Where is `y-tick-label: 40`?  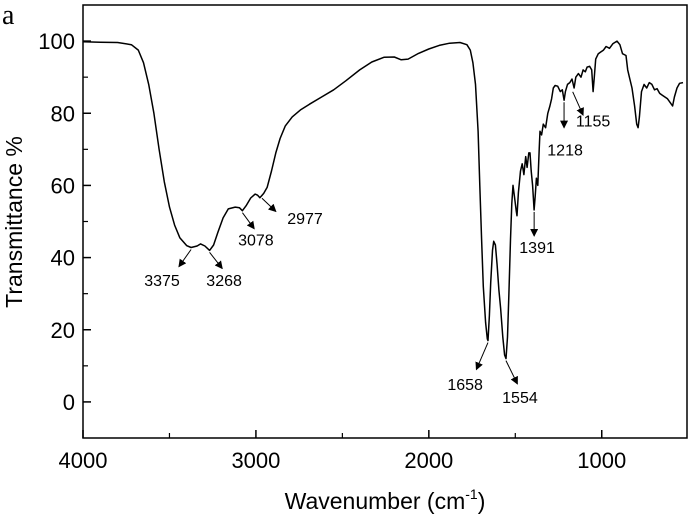 y-tick-label: 40 is located at coordinates (63, 258).